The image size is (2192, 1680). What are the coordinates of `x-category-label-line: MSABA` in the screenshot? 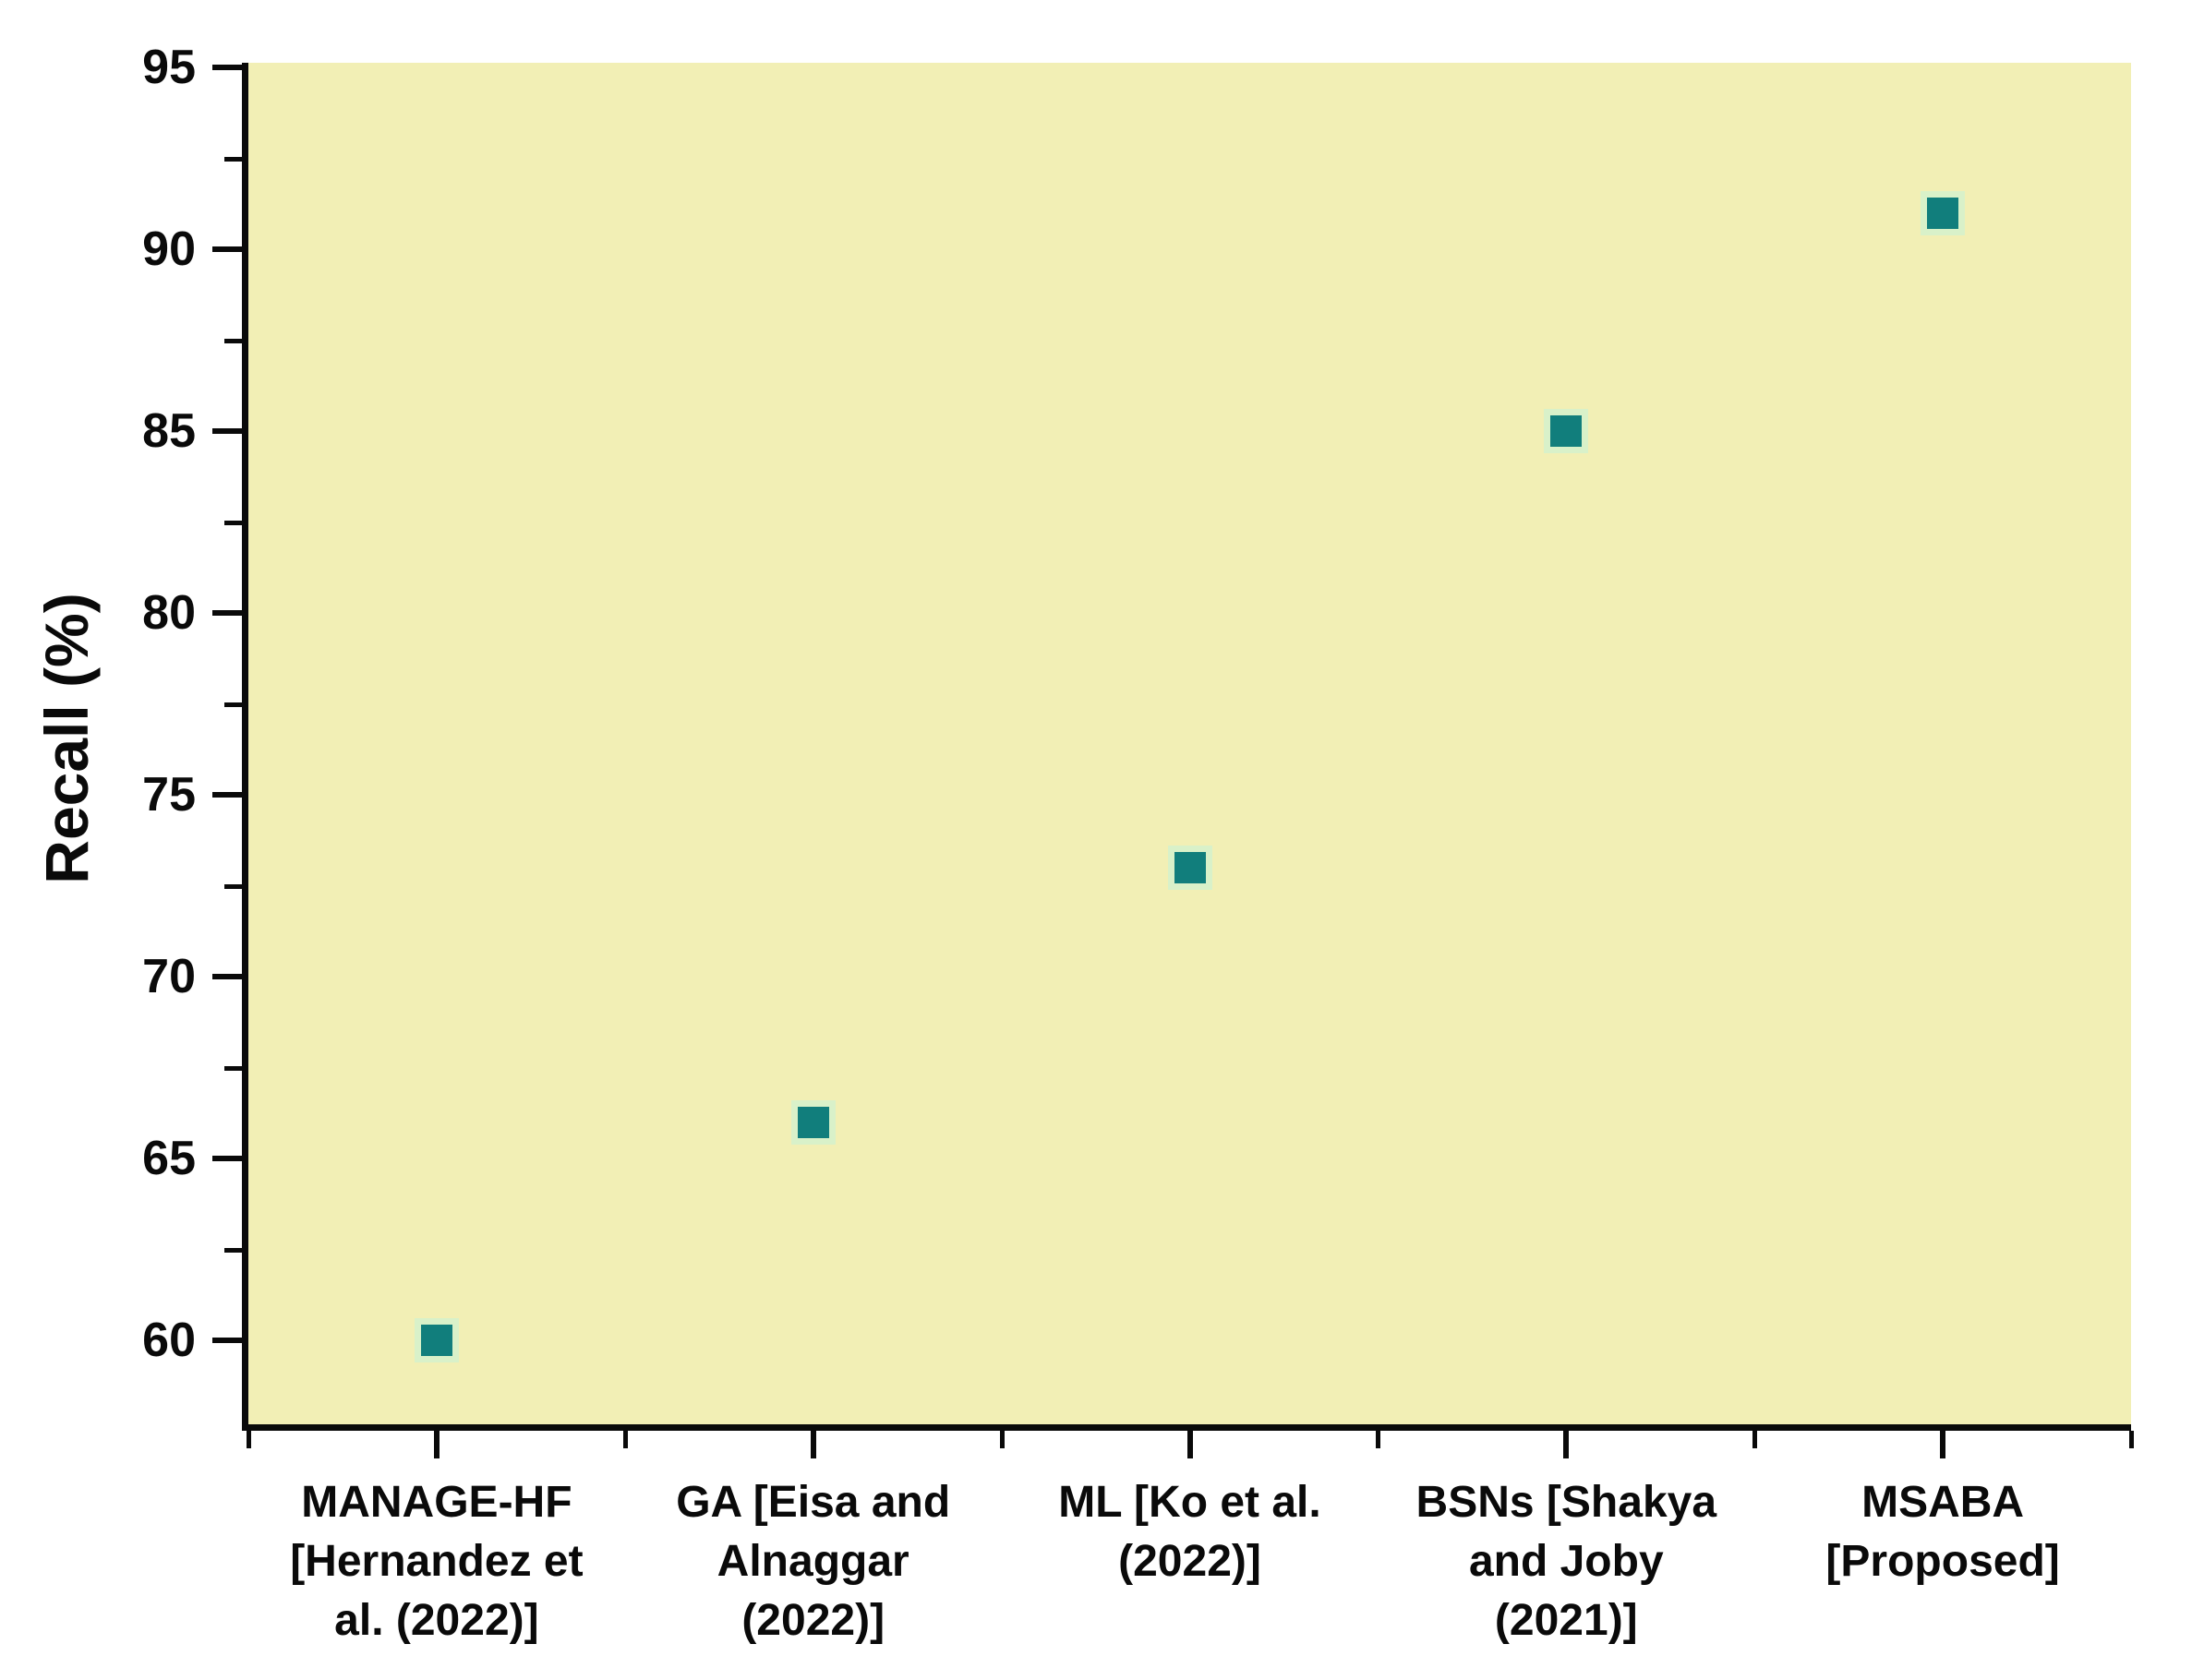 It's located at (1943, 1502).